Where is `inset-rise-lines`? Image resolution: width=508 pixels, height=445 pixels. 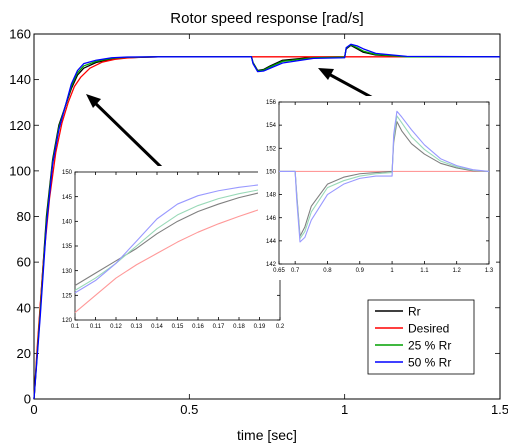
inset-rise-lines is located at coordinates (177, 248).